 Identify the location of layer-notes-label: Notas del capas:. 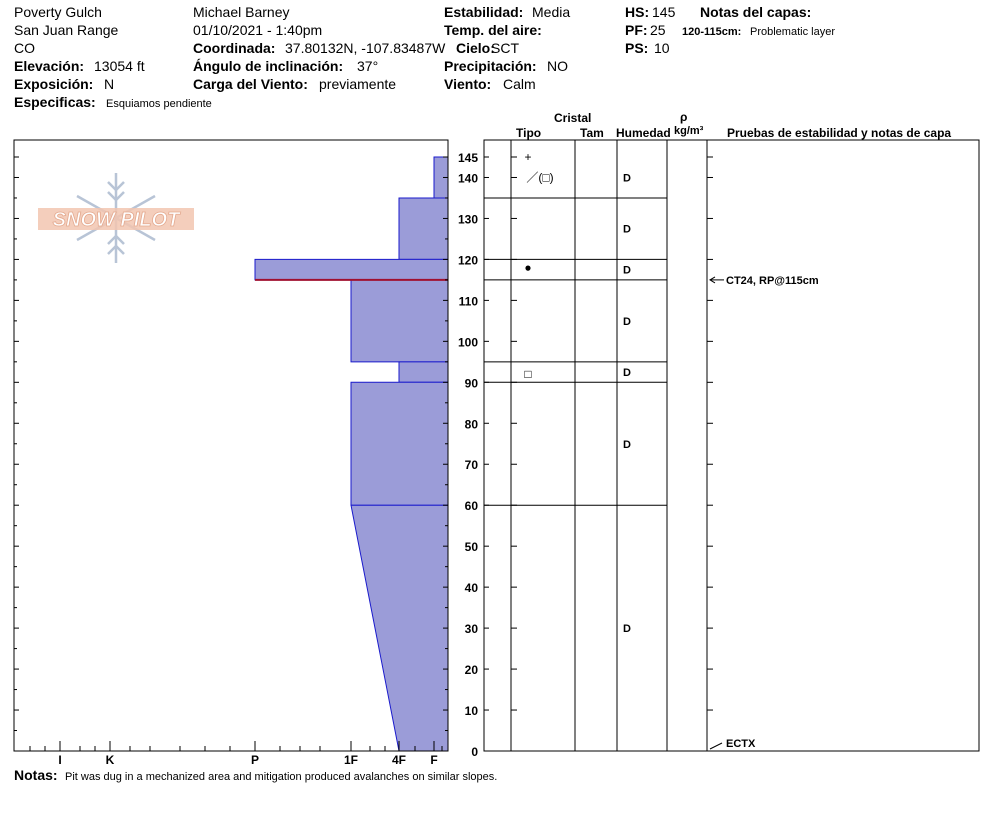
(756, 12).